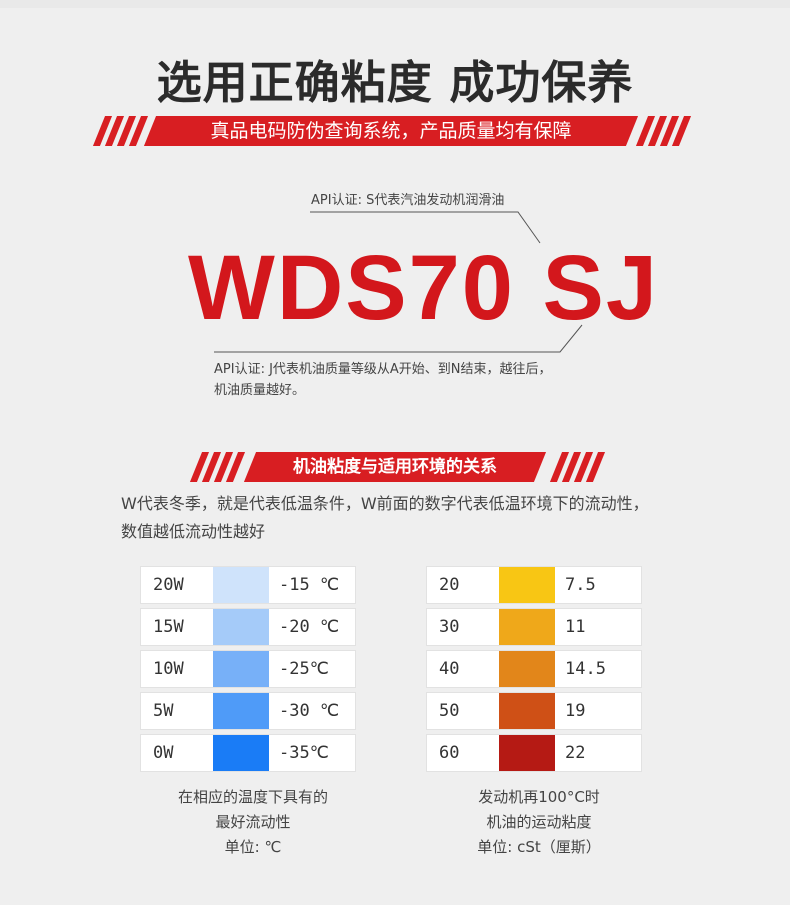 The height and width of the screenshot is (905, 790). What do you see at coordinates (168, 669) in the screenshot?
I see `grade-label: 10W` at bounding box center [168, 669].